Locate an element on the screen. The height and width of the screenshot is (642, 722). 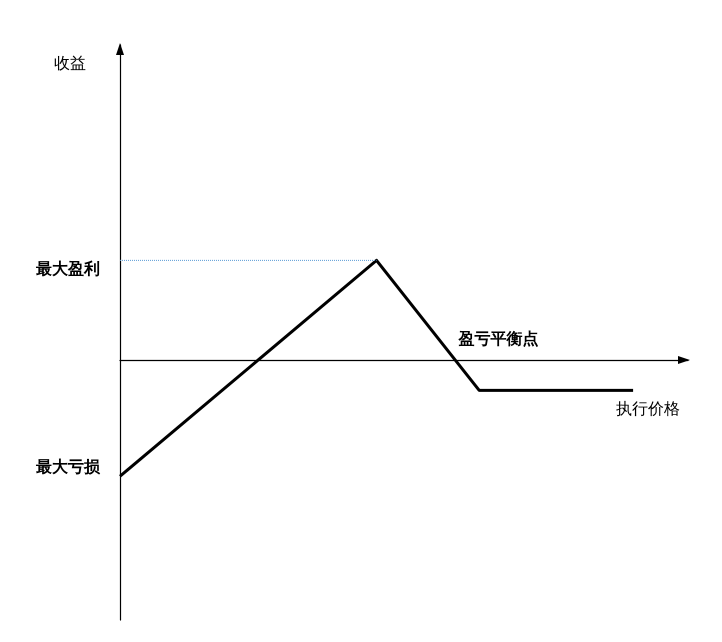
x-axis-title: 执行价格 is located at coordinates (648, 408).